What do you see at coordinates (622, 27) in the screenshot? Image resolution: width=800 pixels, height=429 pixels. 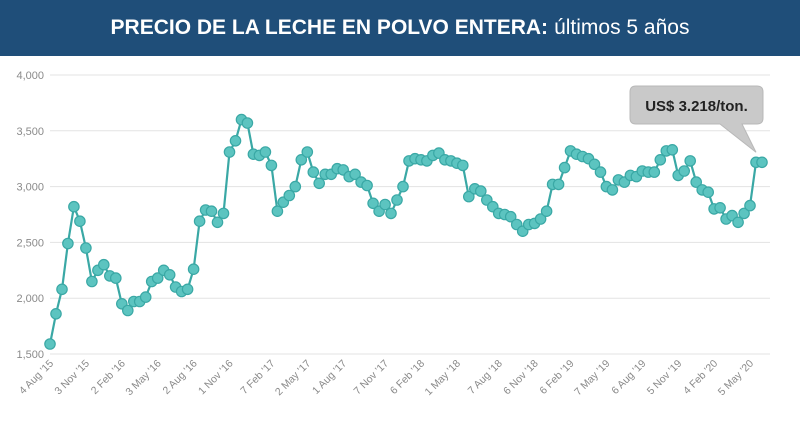 I see `chart-title-subtitle: últimos 5 años` at bounding box center [622, 27].